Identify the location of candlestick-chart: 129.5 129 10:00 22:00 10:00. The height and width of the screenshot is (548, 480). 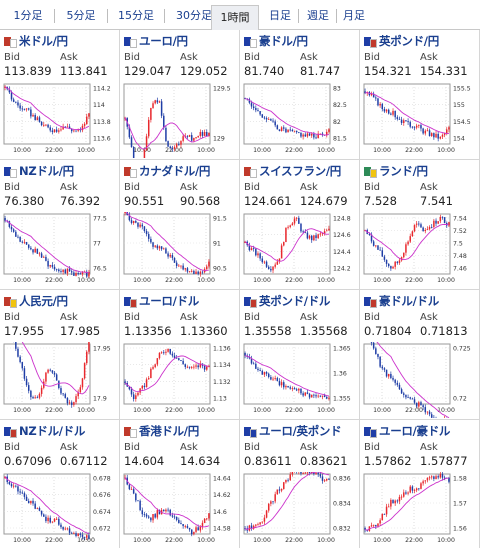
(180, 120).